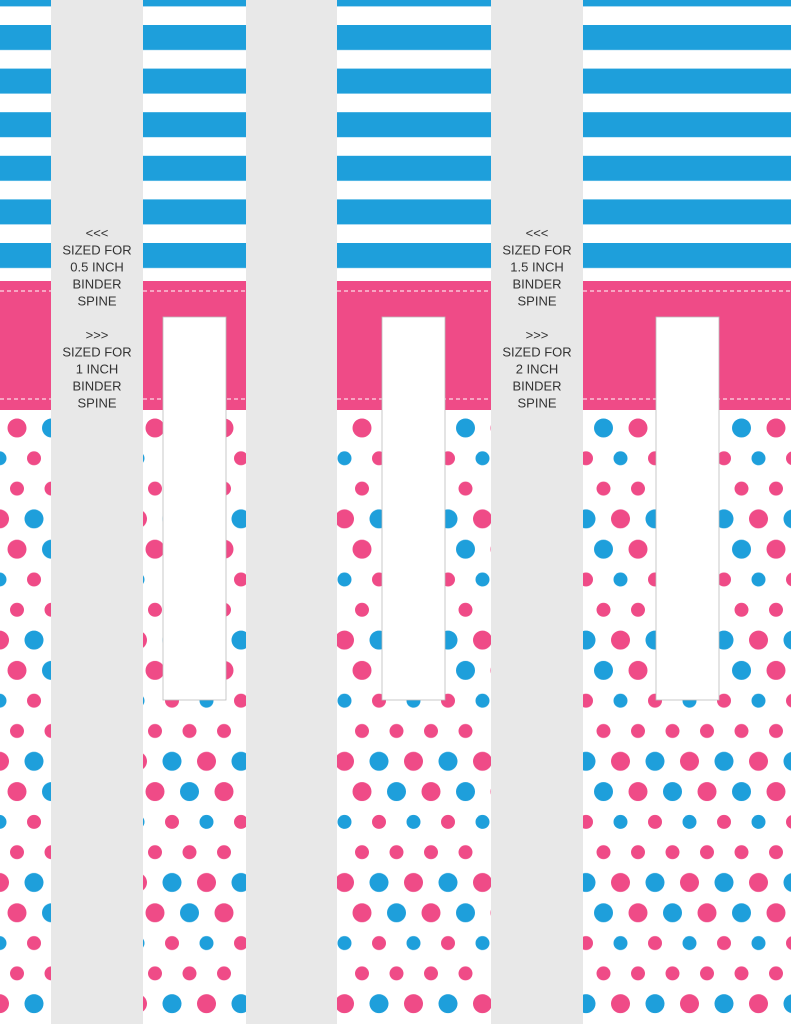  Describe the element at coordinates (25, 345) in the screenshot. I see `pink-band` at that location.